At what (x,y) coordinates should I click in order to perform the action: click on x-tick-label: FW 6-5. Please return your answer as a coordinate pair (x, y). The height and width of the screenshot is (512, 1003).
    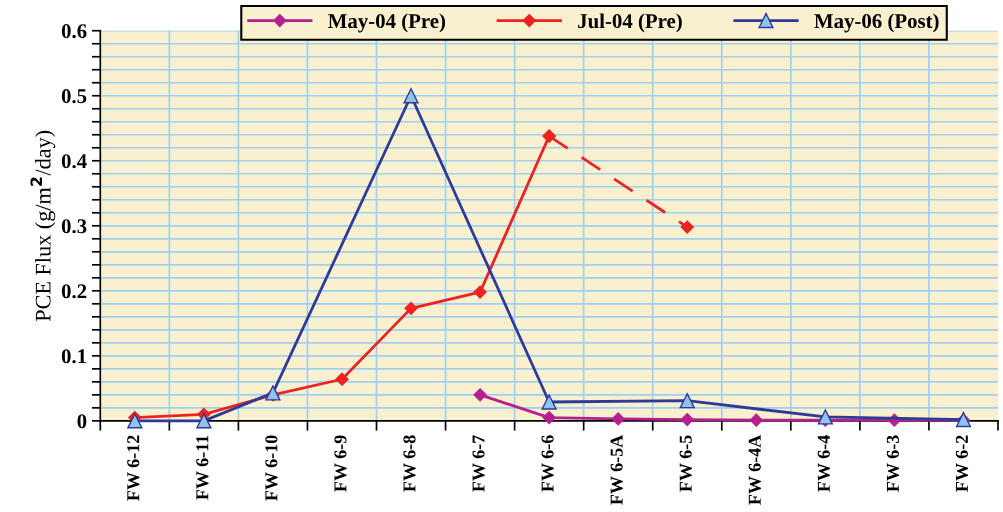
    Looking at the image, I should click on (685, 463).